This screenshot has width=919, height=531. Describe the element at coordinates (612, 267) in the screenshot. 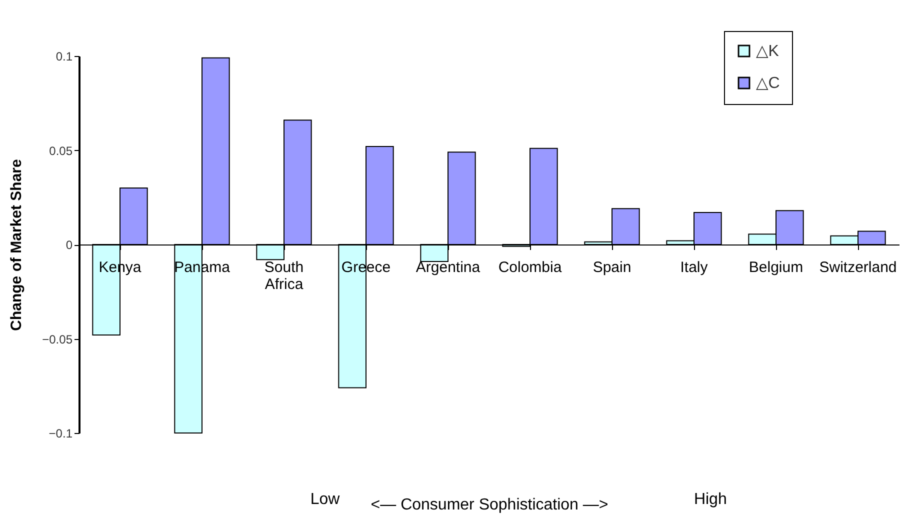

I see `x-tick-label: Spain` at that location.